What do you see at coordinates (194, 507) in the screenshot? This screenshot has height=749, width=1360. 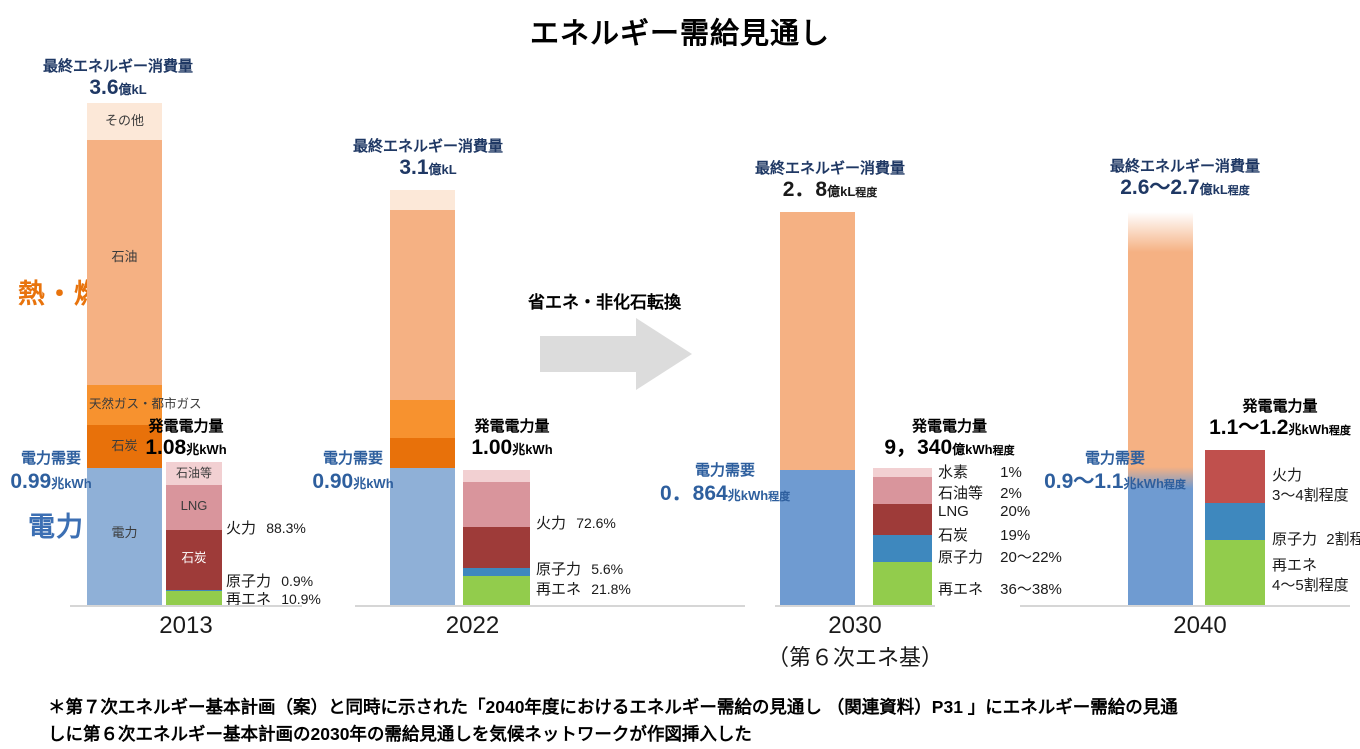 I see `gen-segment-lng-2013: LNG` at bounding box center [194, 507].